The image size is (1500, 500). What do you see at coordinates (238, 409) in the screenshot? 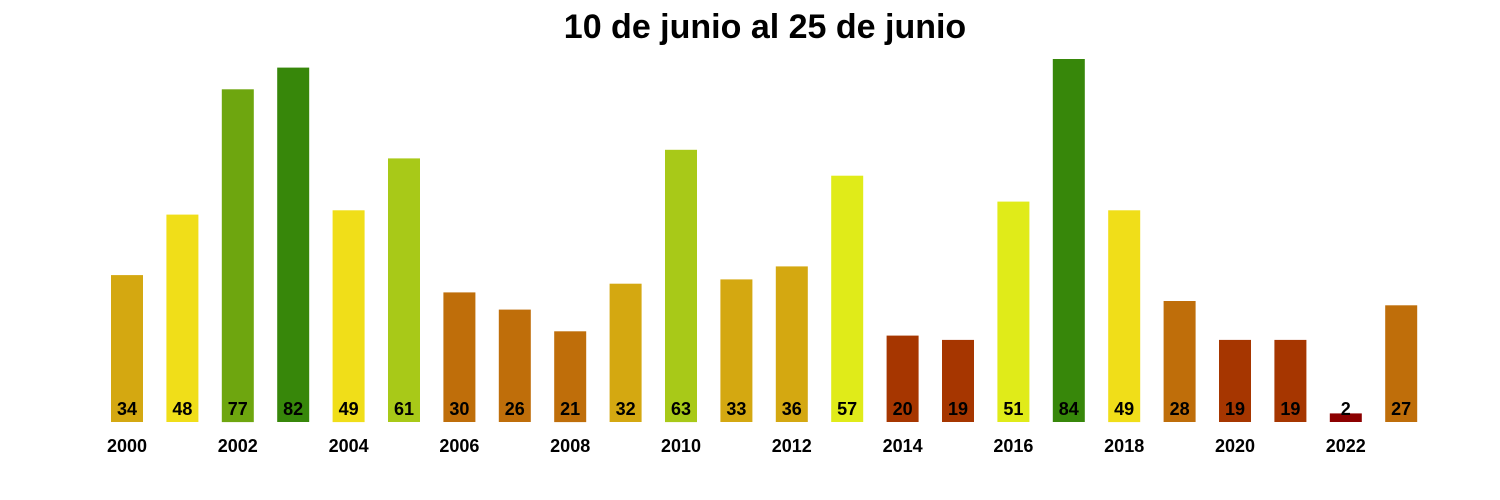
I see `data-label-2002: 77` at bounding box center [238, 409].